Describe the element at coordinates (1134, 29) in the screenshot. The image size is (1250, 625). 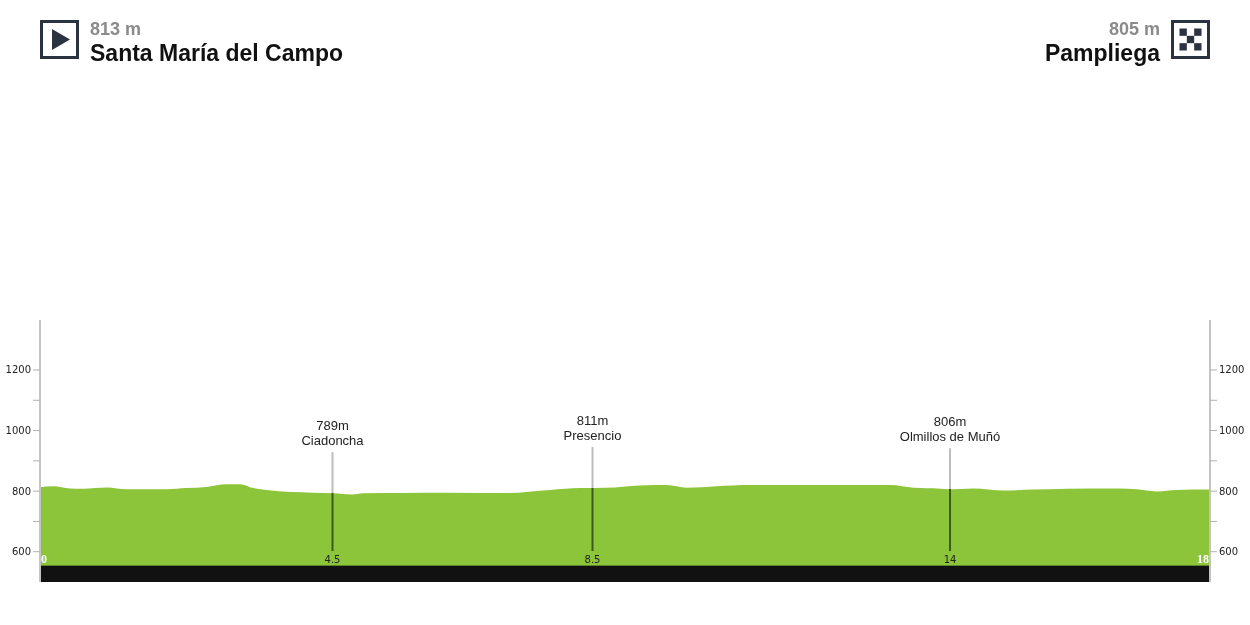
I see `text: 805 m` at that location.